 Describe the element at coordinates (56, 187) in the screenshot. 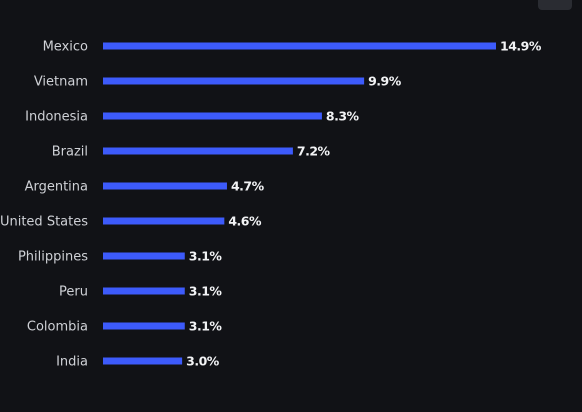

I see `category-label: Argentina` at that location.